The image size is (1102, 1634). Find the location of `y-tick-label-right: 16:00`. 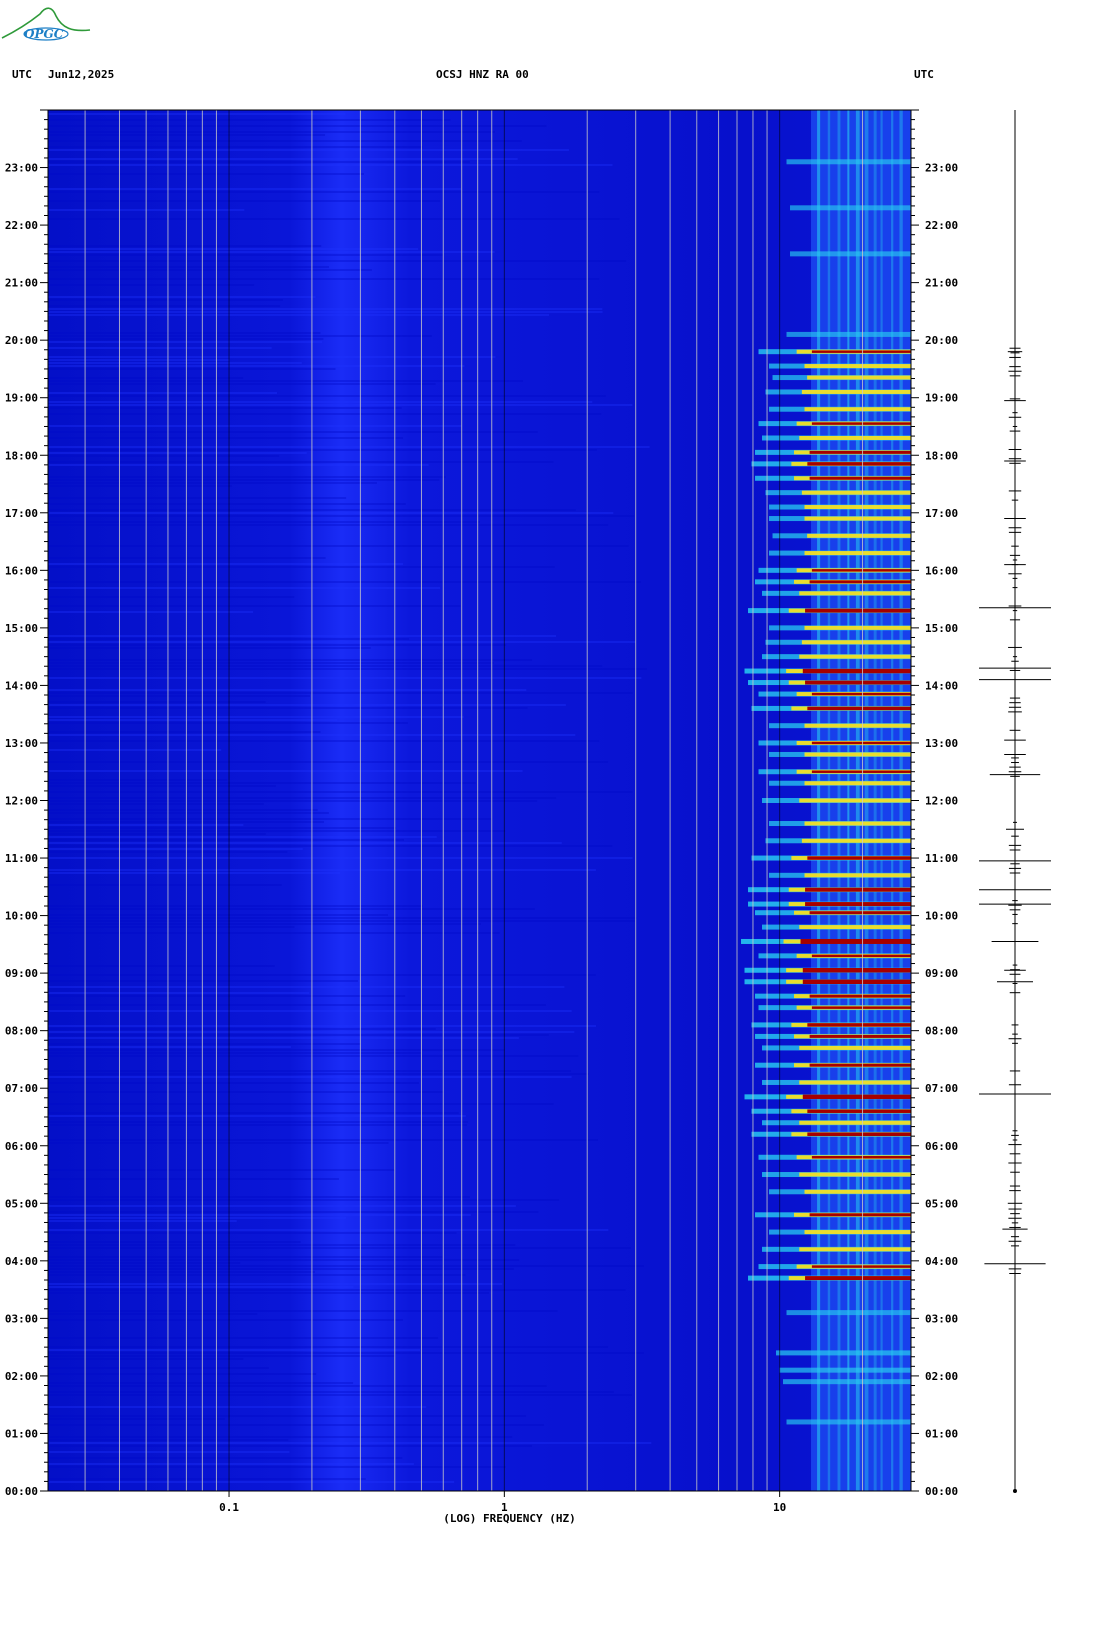

y-tick-label-right: 16:00 is located at coordinates (941, 570).